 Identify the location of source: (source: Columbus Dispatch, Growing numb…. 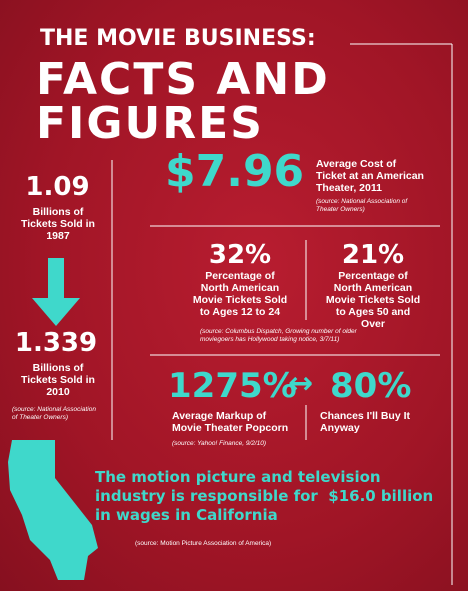
(278, 335).